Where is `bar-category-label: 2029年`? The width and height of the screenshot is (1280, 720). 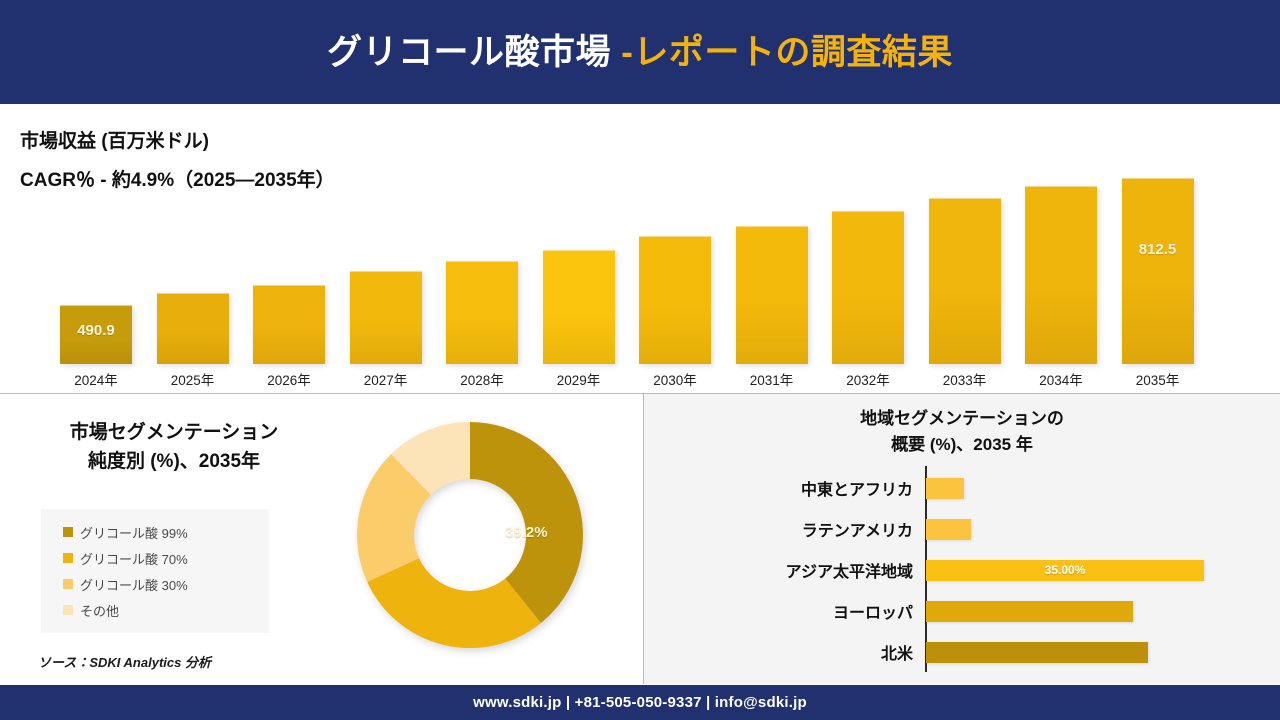
bar-category-label: 2029年 is located at coordinates (578, 380).